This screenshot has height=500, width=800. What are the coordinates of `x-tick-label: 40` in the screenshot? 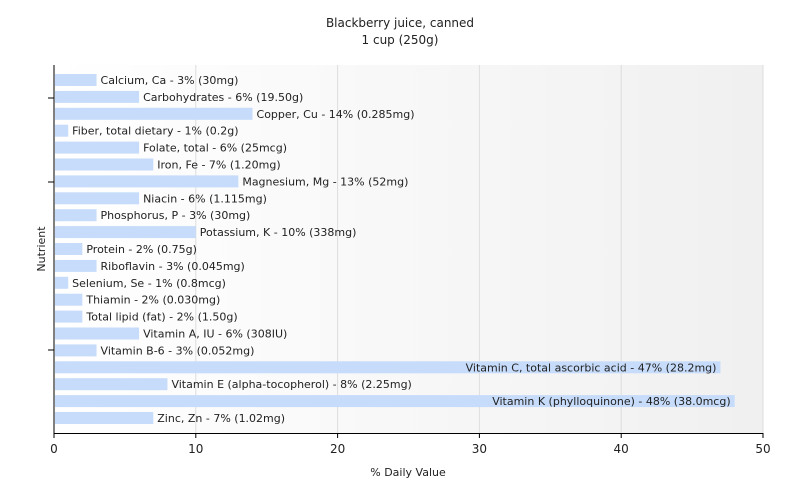 It's located at (621, 449).